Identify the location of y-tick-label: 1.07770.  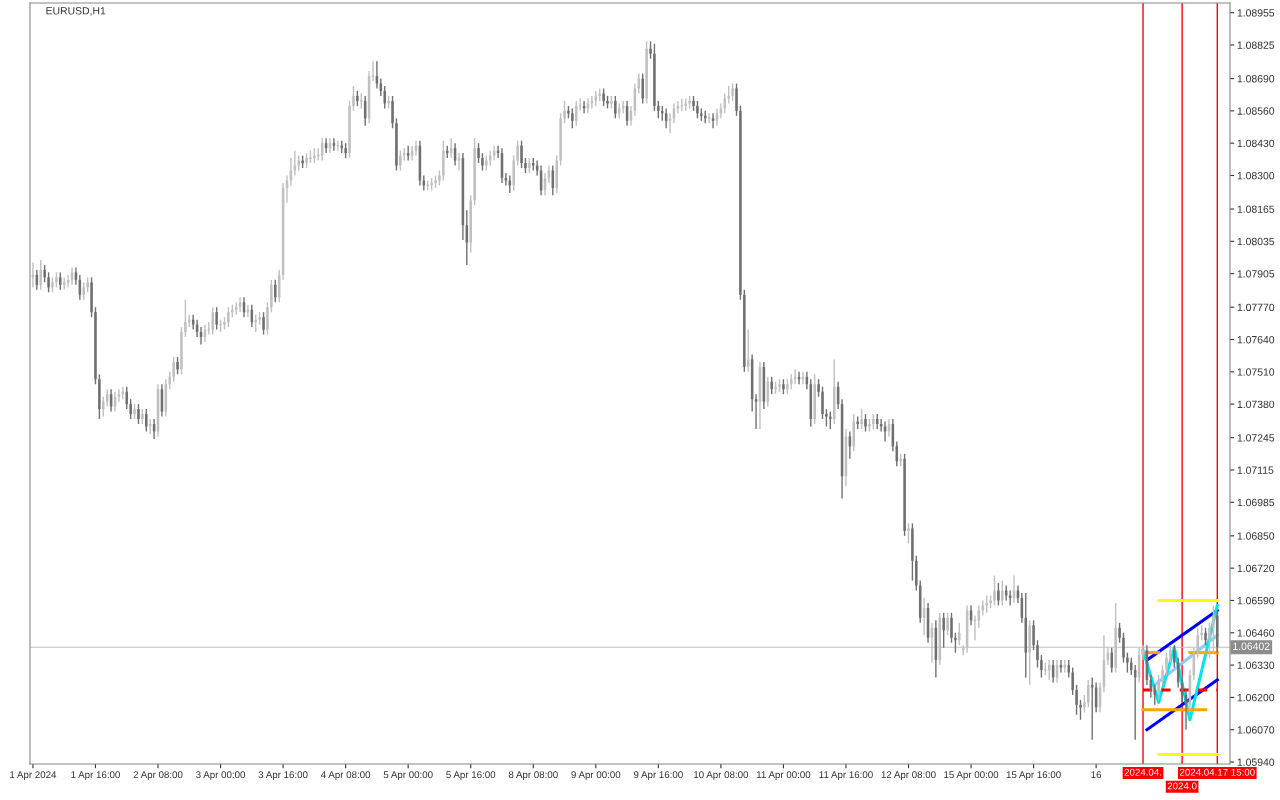
(1256, 307).